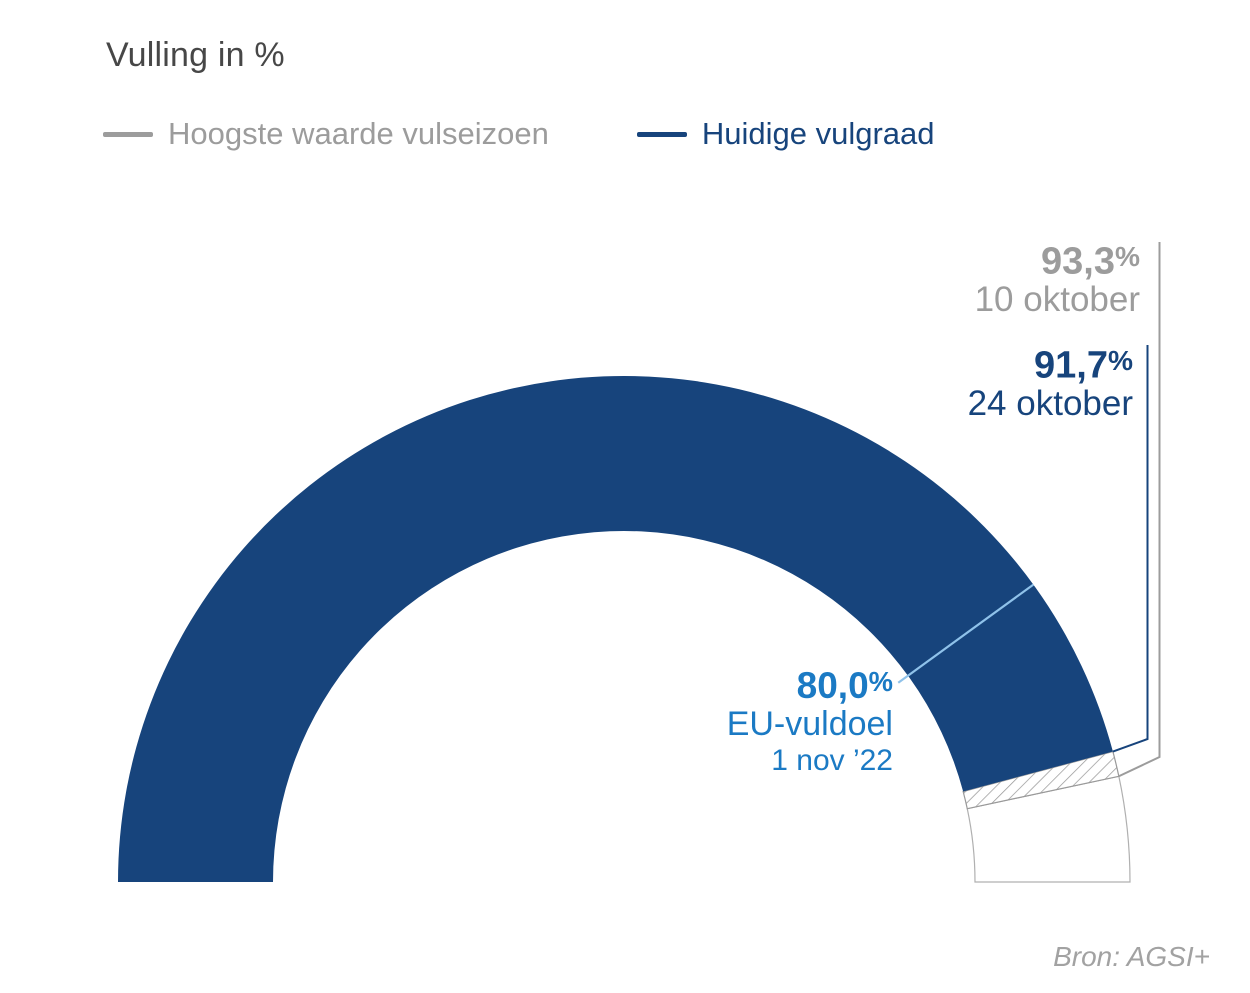  What do you see at coordinates (1127, 256) in the screenshot?
I see `highest-value-unit: %` at bounding box center [1127, 256].